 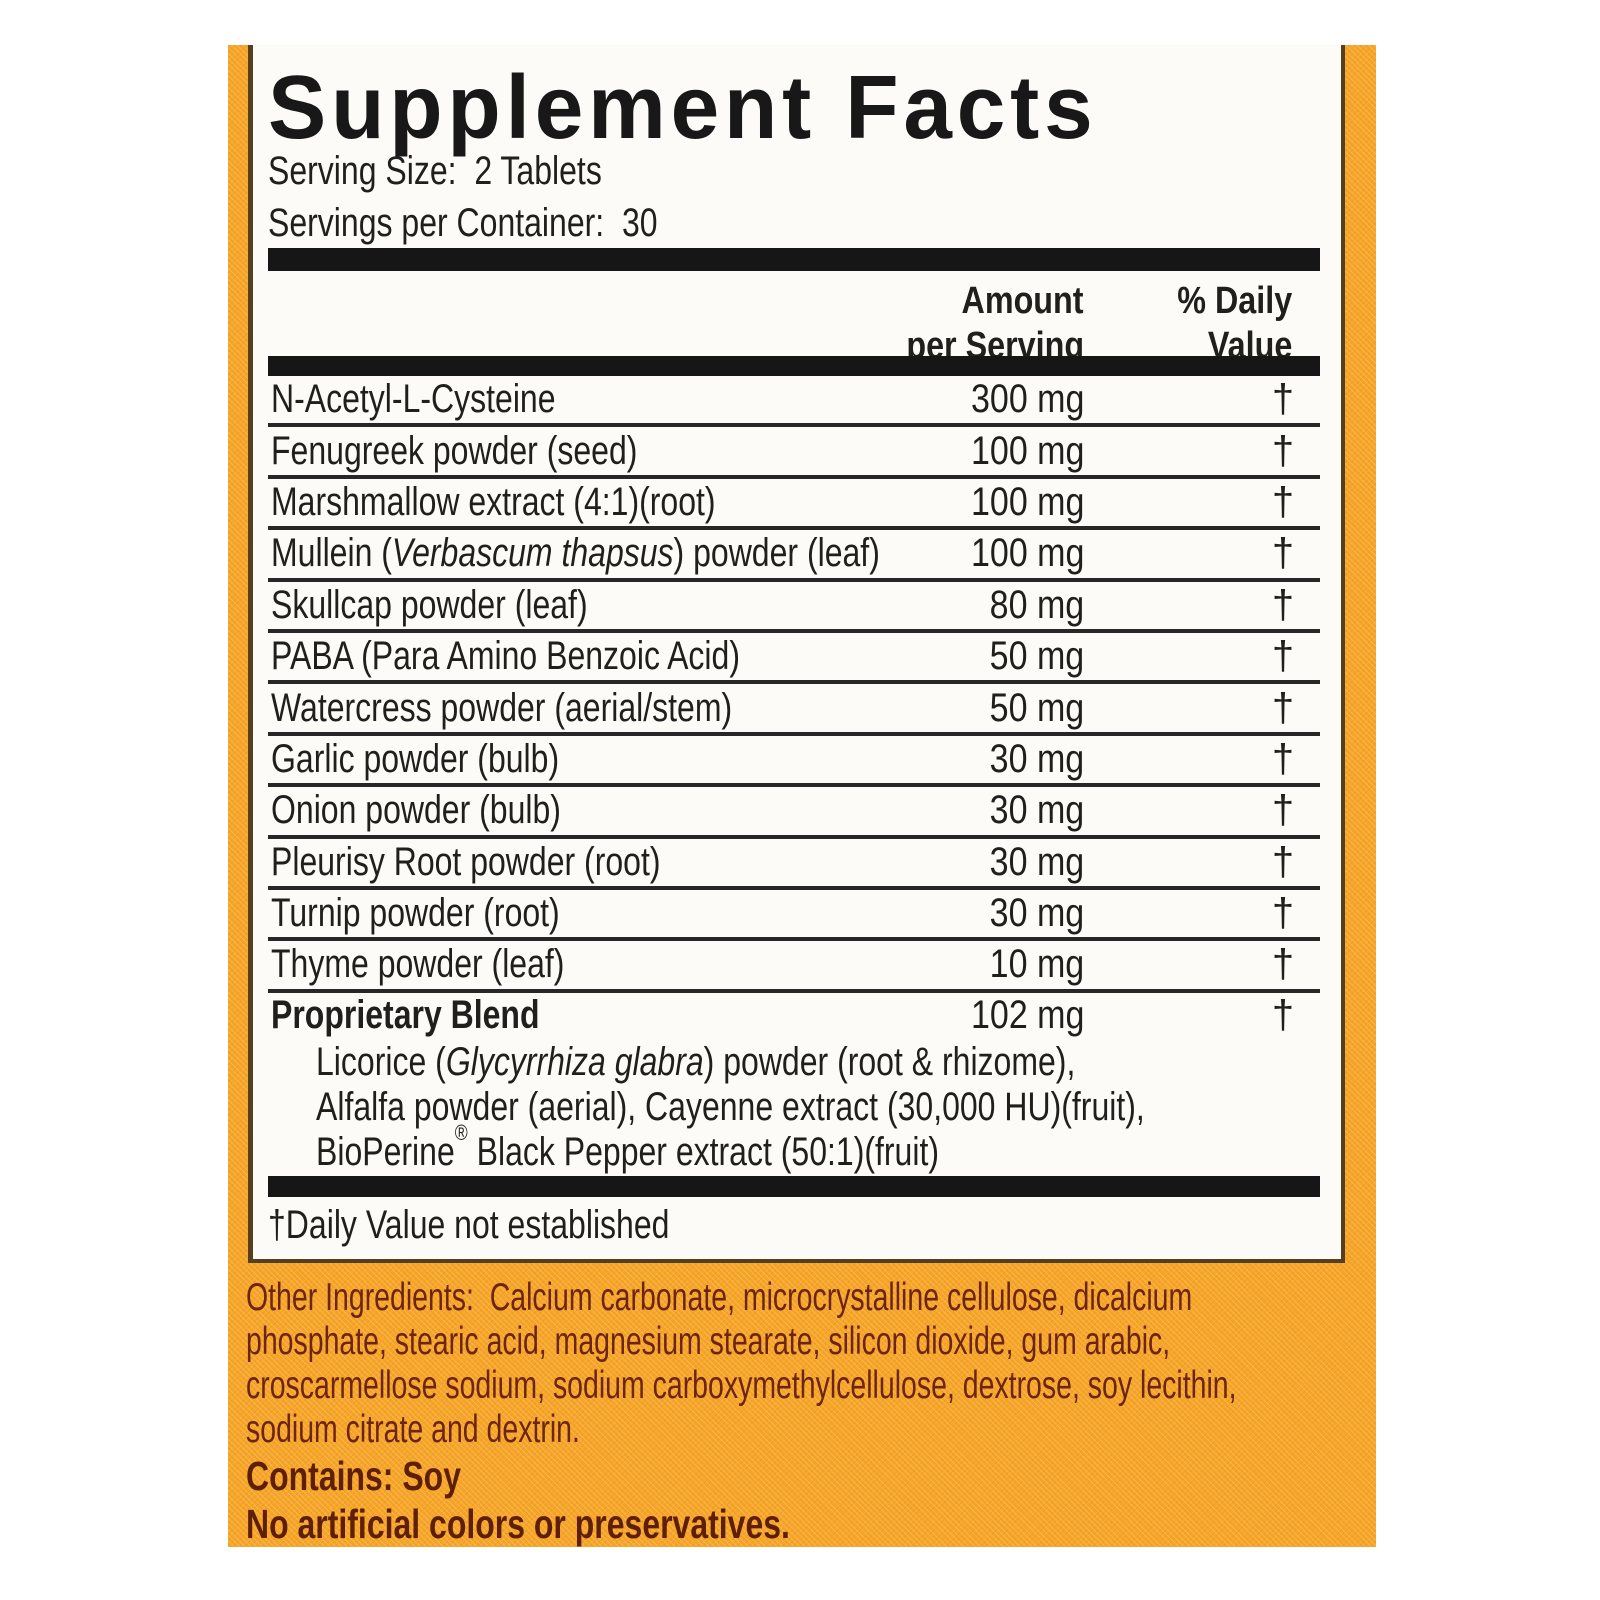 I want to click on proprietary-blend-row: Proprietary Blend 102 mg †, so click(x=794, y=1015).